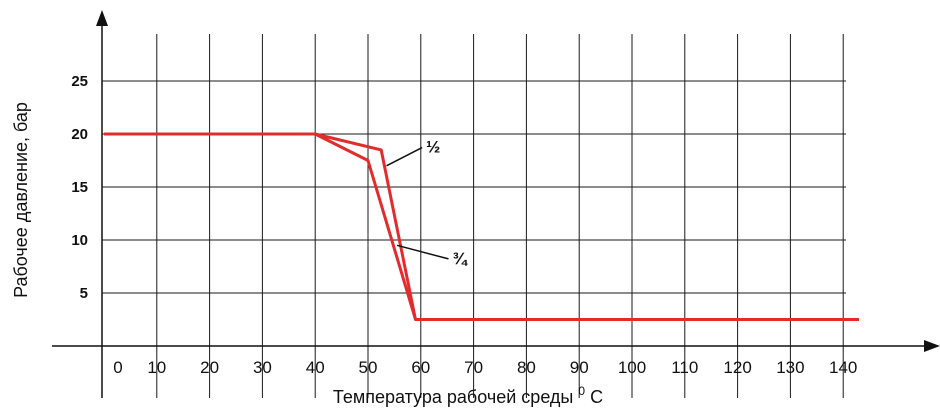 Image resolution: width=940 pixels, height=412 pixels. What do you see at coordinates (684, 367) in the screenshot?
I see `x-tick-110: 110` at bounding box center [684, 367].